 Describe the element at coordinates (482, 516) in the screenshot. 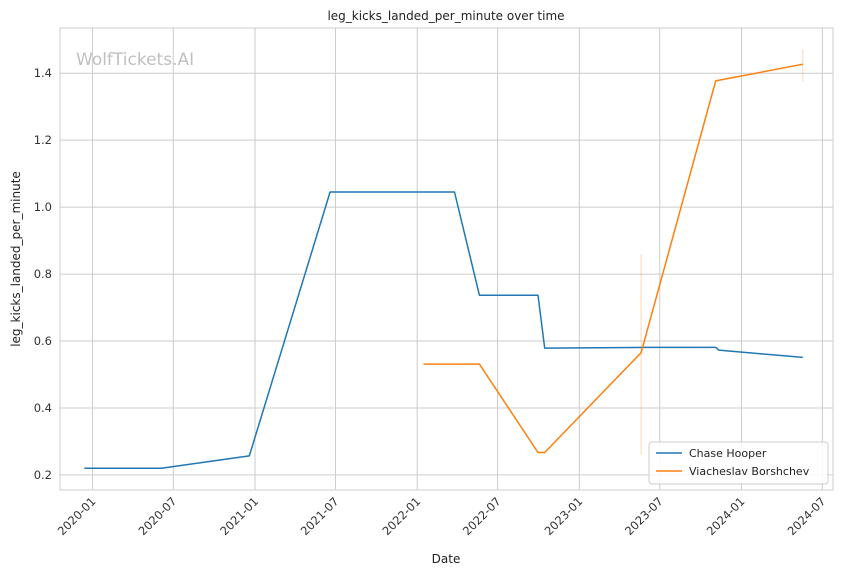

I see `x-tick-label: 2022-07` at that location.